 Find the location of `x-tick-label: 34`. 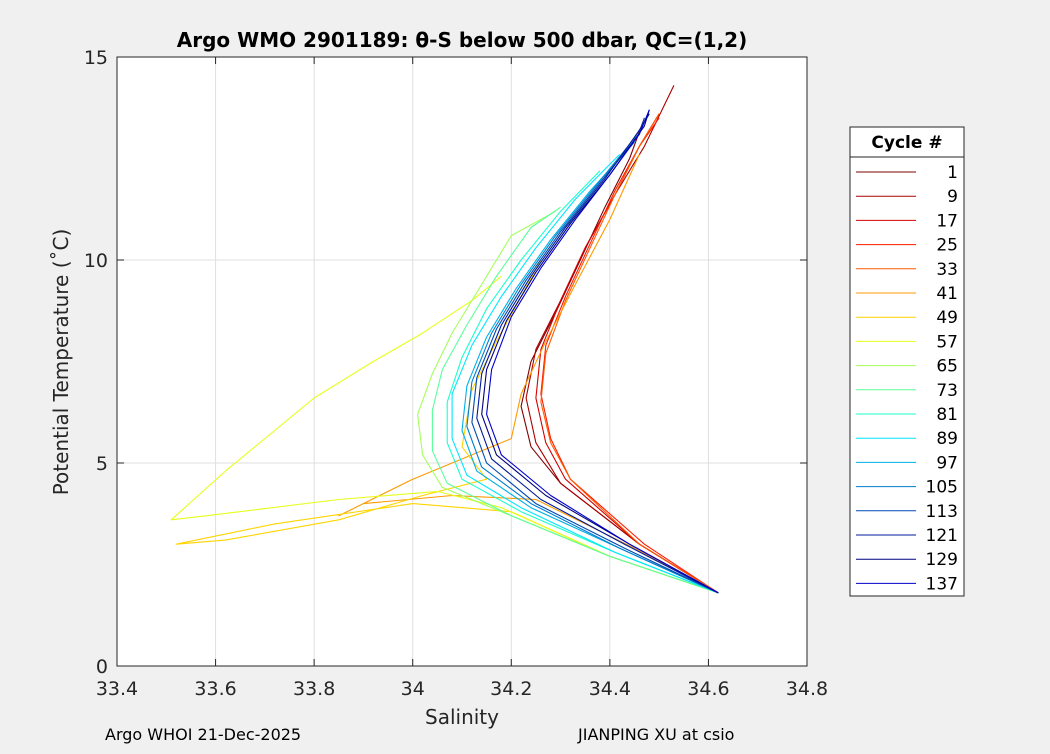

x-tick-label: 34 is located at coordinates (413, 689).